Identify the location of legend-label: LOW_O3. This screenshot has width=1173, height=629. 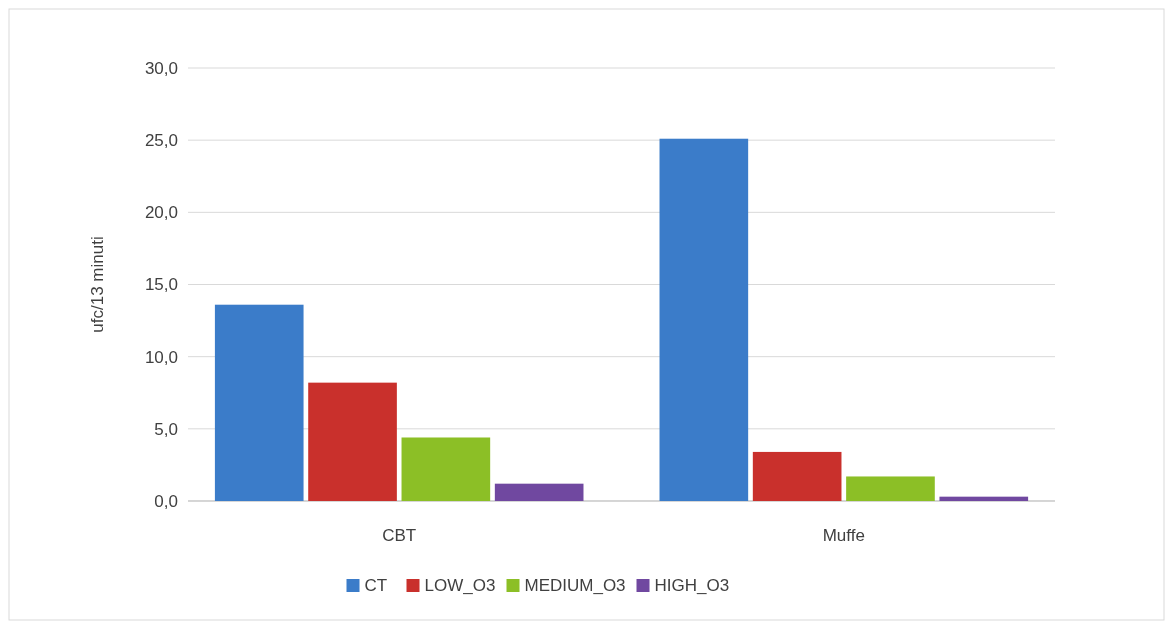
(460, 585).